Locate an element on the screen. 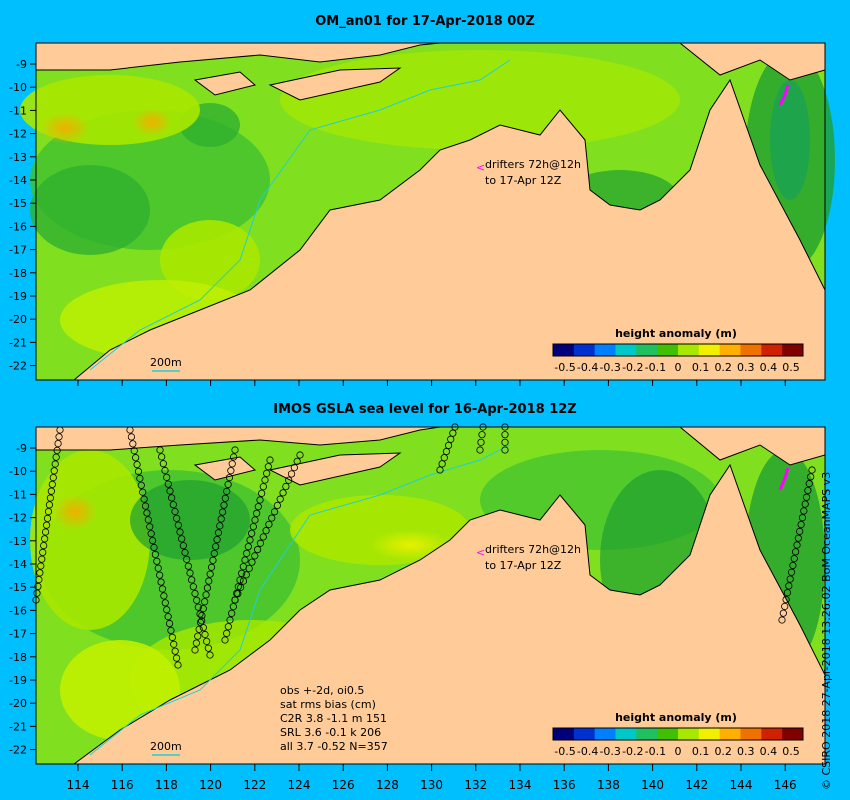 The width and height of the screenshot is (850, 800). latitude-tick-label: -17 is located at coordinates (18, 250).